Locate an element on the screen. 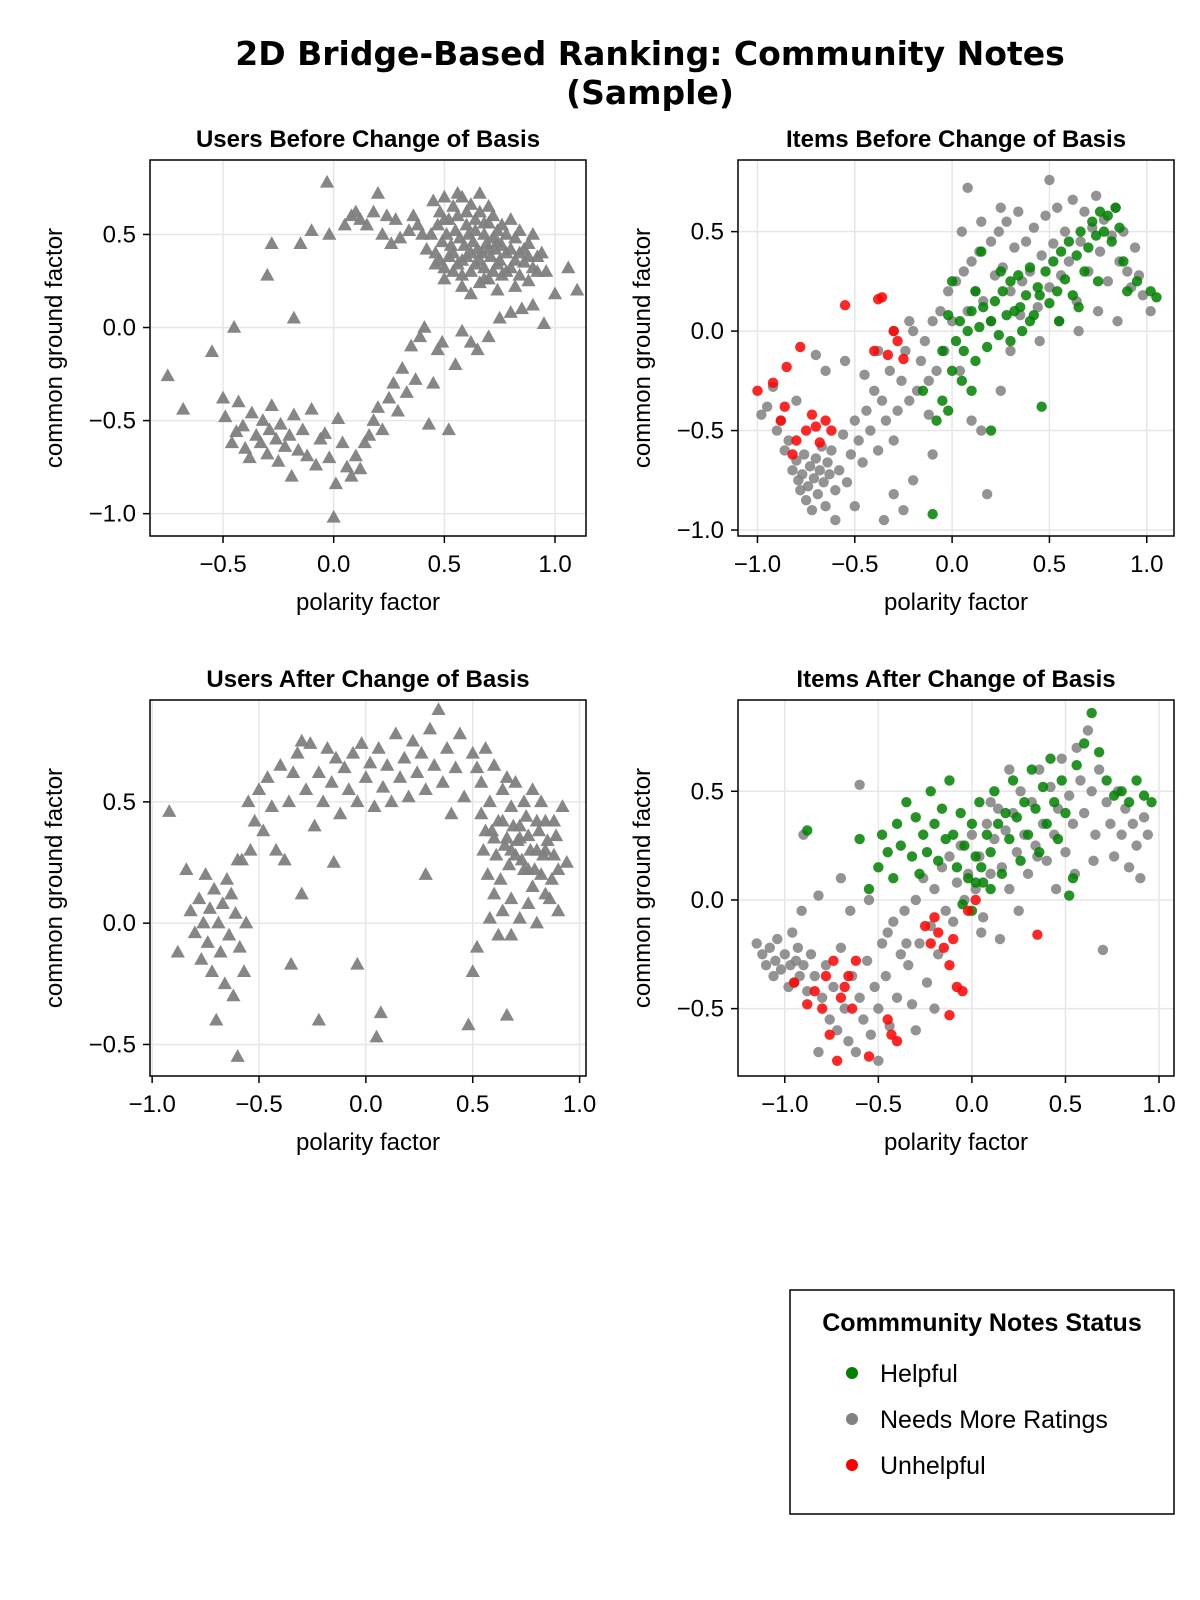 The height and width of the screenshot is (1600, 1200). panel-title: Items After Change of Basis is located at coordinates (955, 679).